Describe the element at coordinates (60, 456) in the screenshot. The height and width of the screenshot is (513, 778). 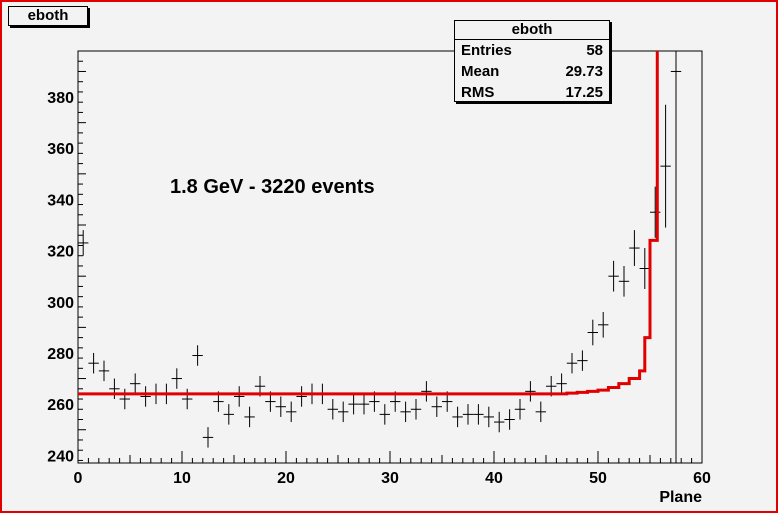
I see `y-tick-label: 240` at that location.